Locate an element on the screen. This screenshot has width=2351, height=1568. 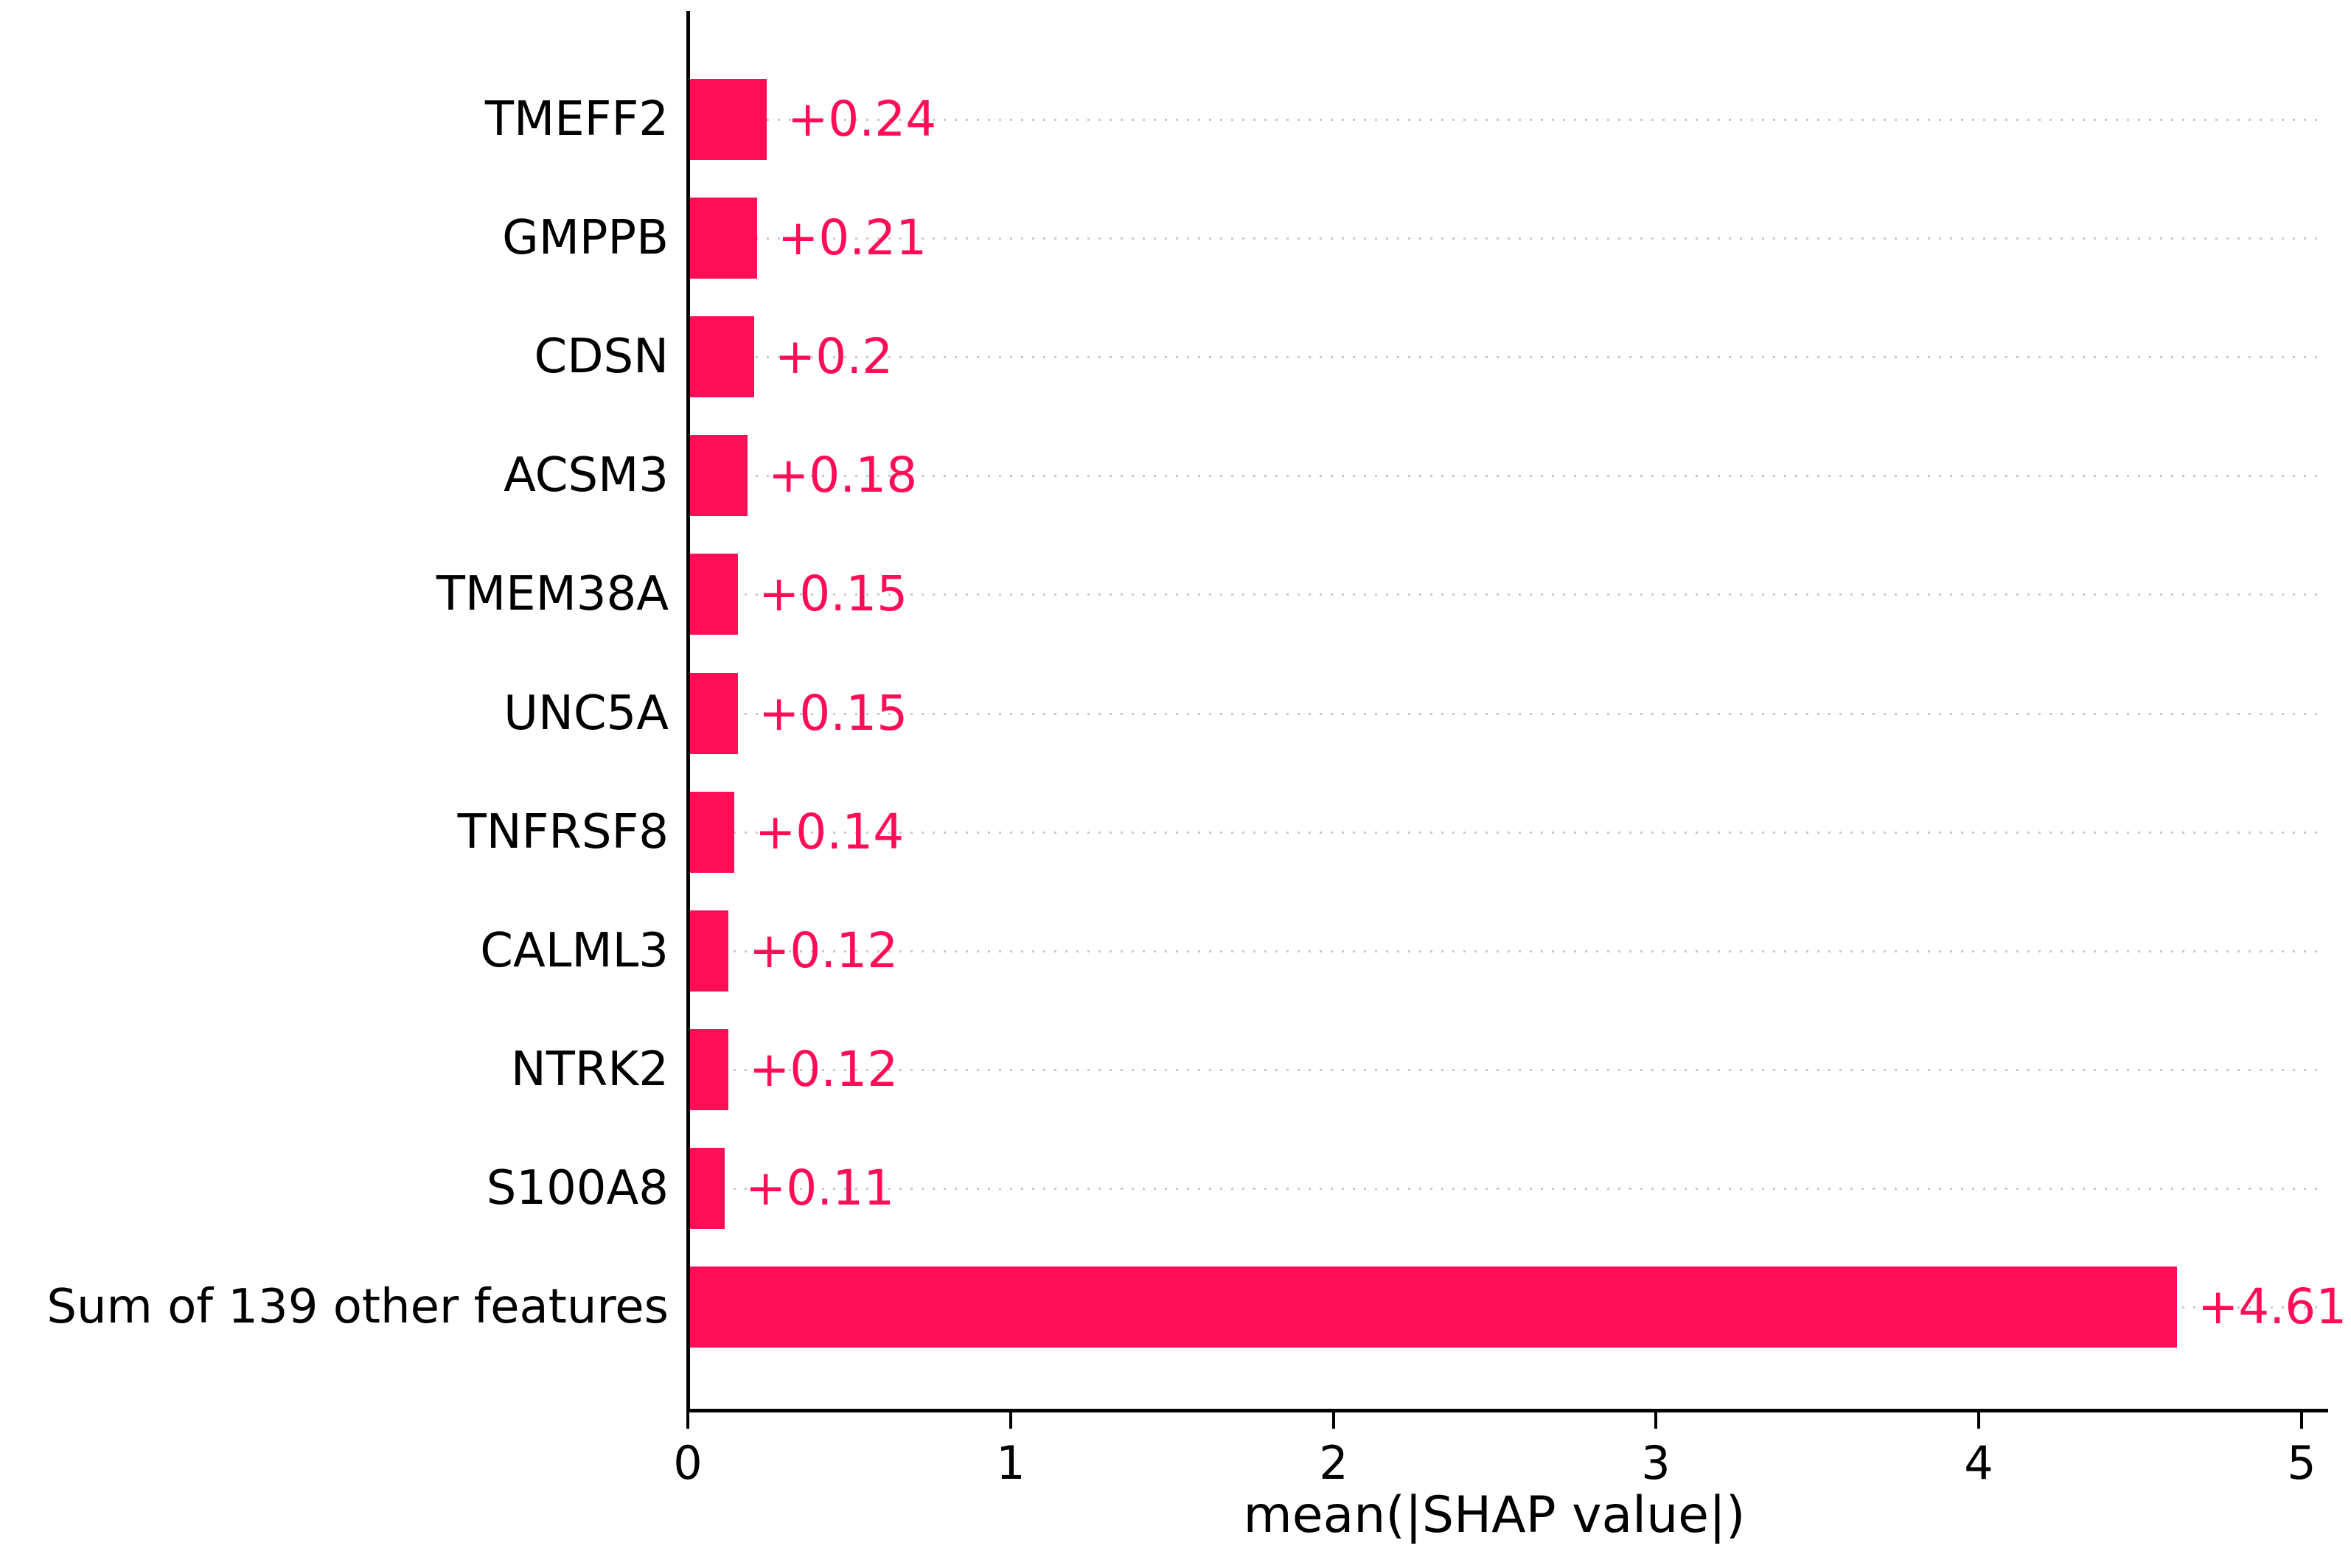
y-axis-label: NTRK2 is located at coordinates (589, 1069).